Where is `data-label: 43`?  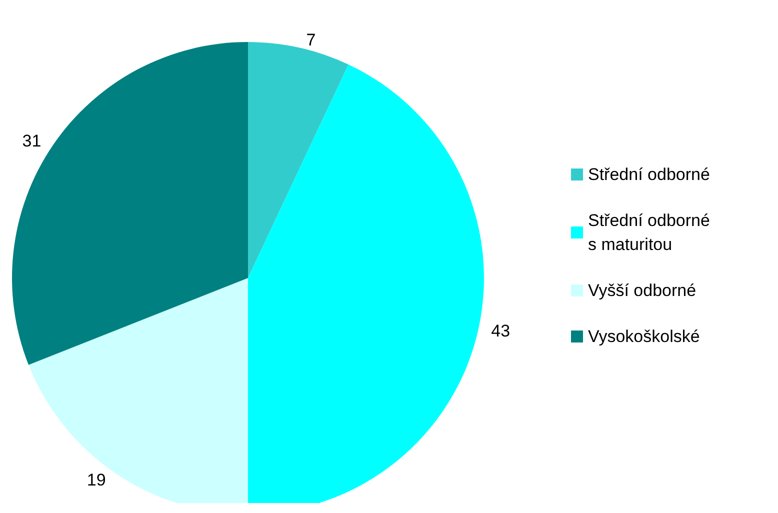 data-label: 43 is located at coordinates (500, 331).